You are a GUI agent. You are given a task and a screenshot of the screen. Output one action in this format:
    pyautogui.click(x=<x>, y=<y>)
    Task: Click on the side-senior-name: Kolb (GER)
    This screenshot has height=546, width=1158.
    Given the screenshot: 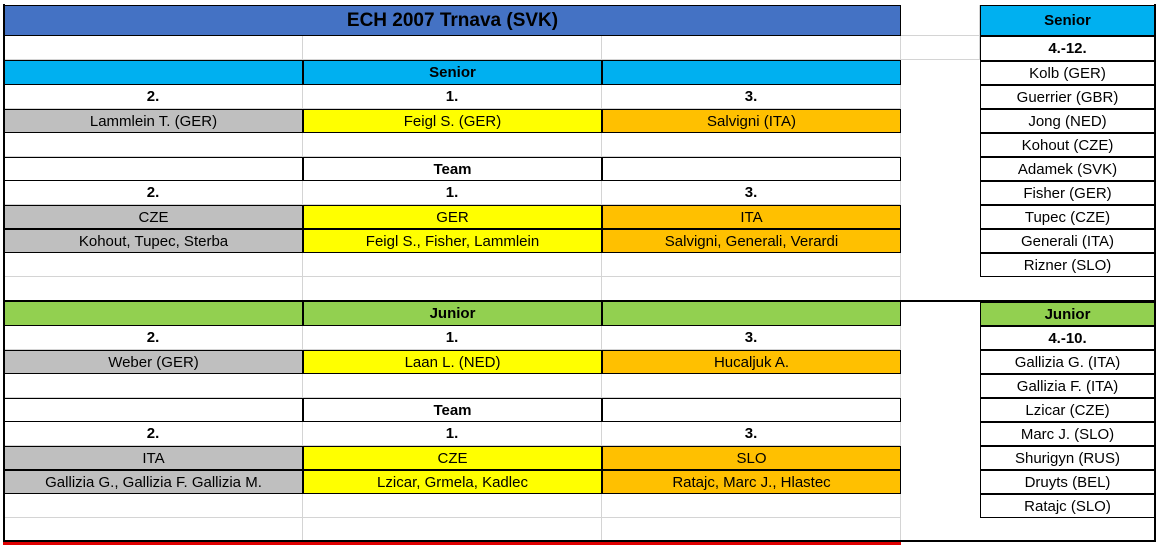 What is the action you would take?
    pyautogui.click(x=1067, y=73)
    